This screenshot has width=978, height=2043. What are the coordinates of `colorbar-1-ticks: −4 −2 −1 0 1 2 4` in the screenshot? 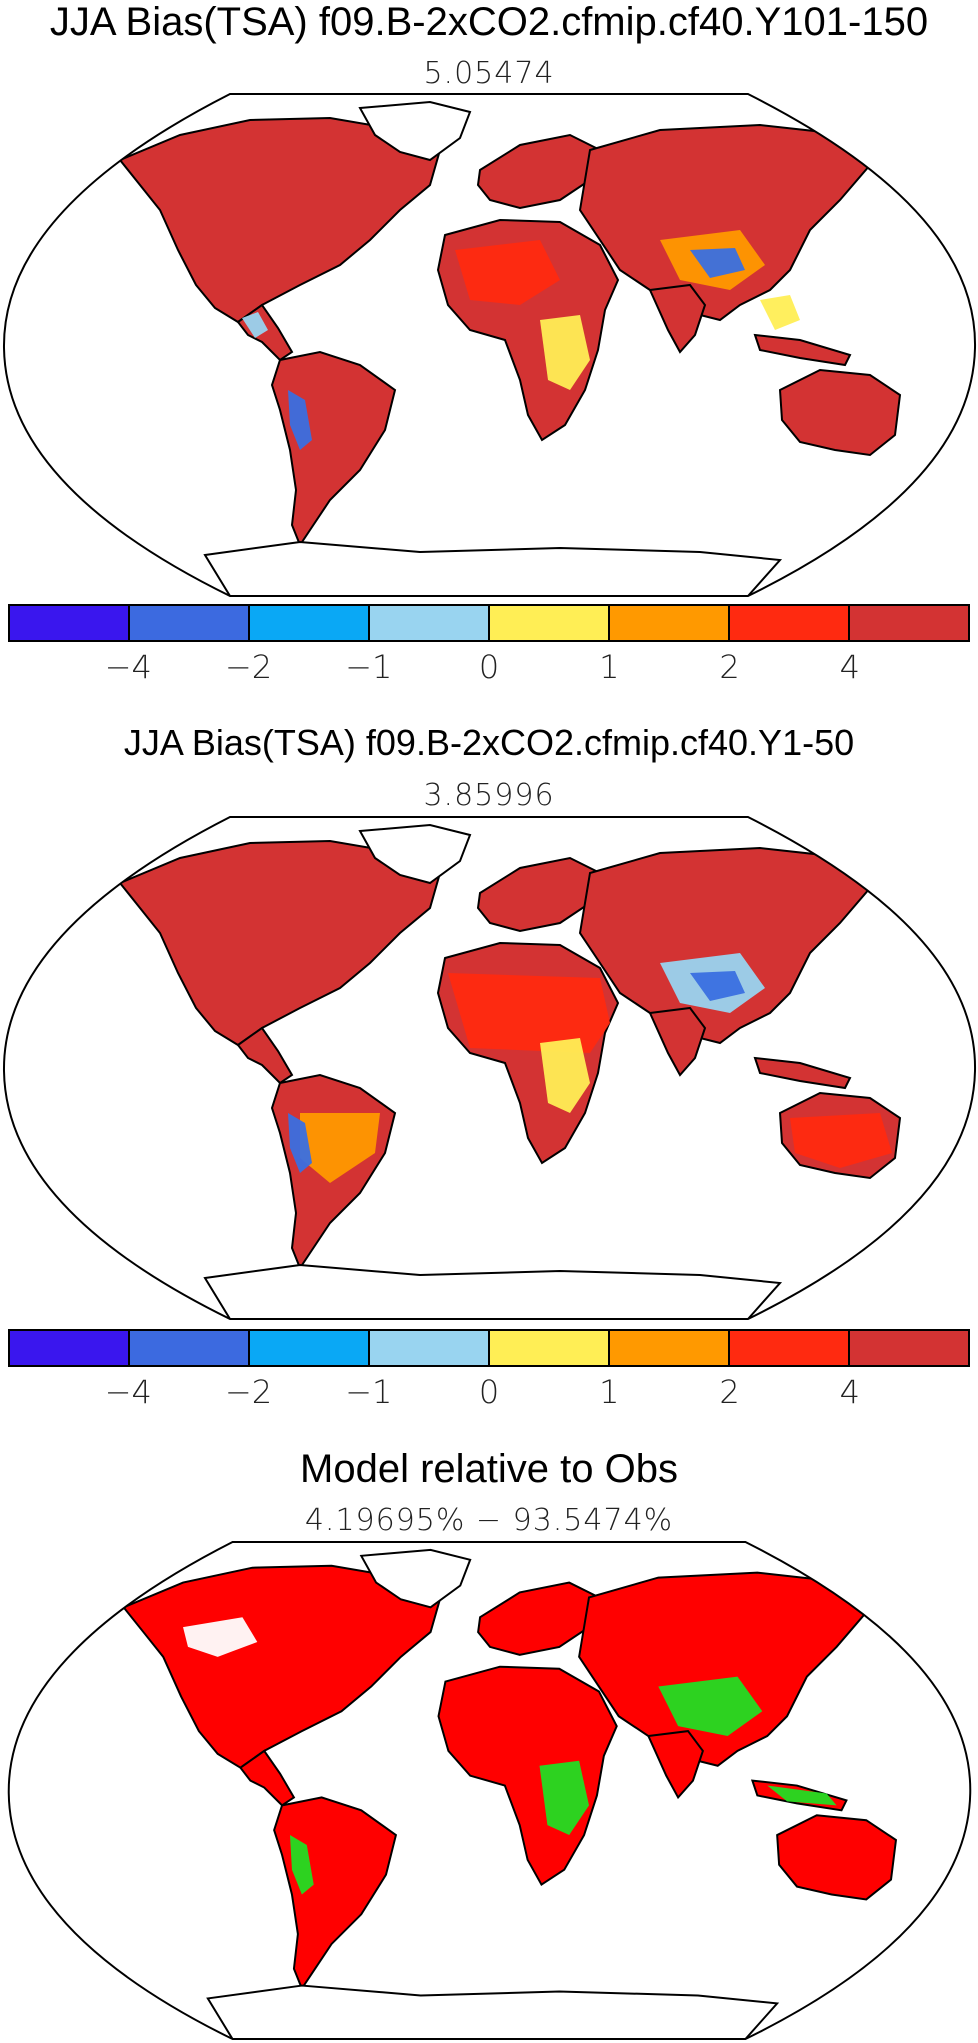 It's located at (489, 670).